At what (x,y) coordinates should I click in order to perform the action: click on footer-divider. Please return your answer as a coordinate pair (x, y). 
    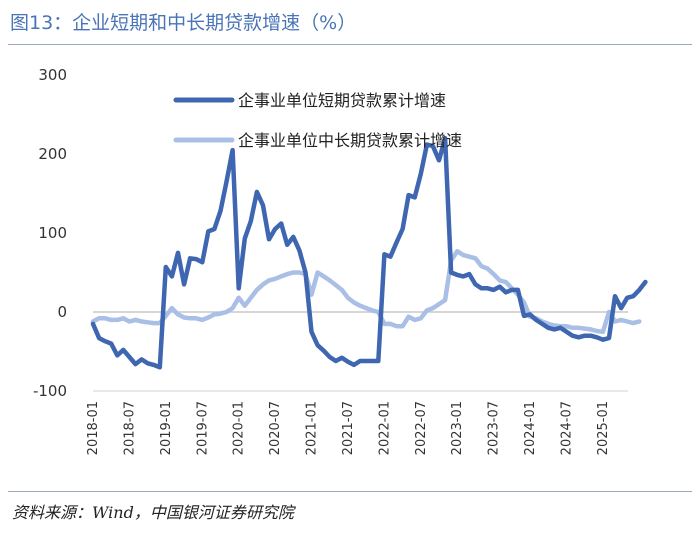
    Looking at the image, I should click on (350, 491).